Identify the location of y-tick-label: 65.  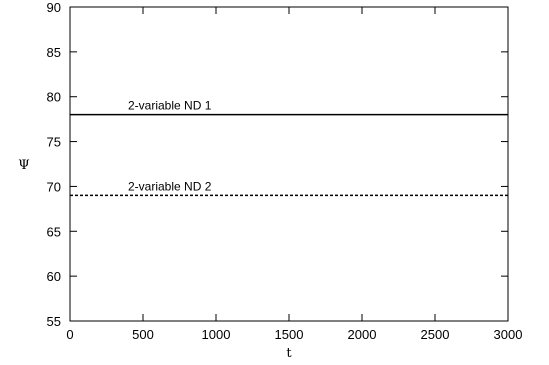
(54, 231).